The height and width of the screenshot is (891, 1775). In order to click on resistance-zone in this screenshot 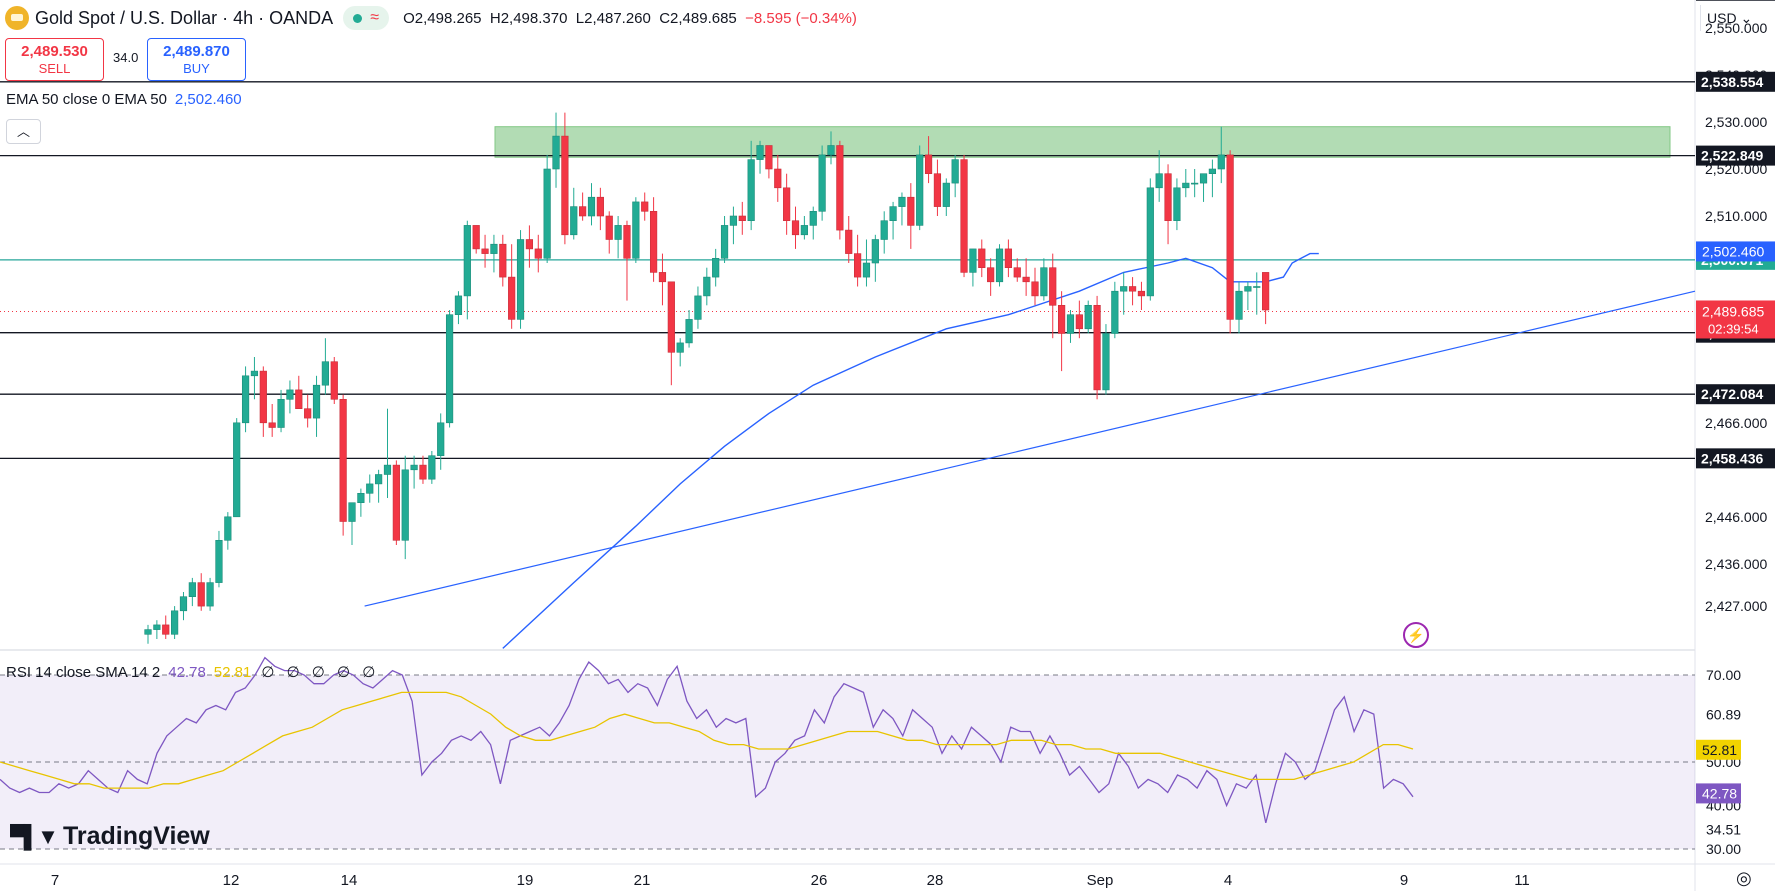, I will do `click(1082, 142)`.